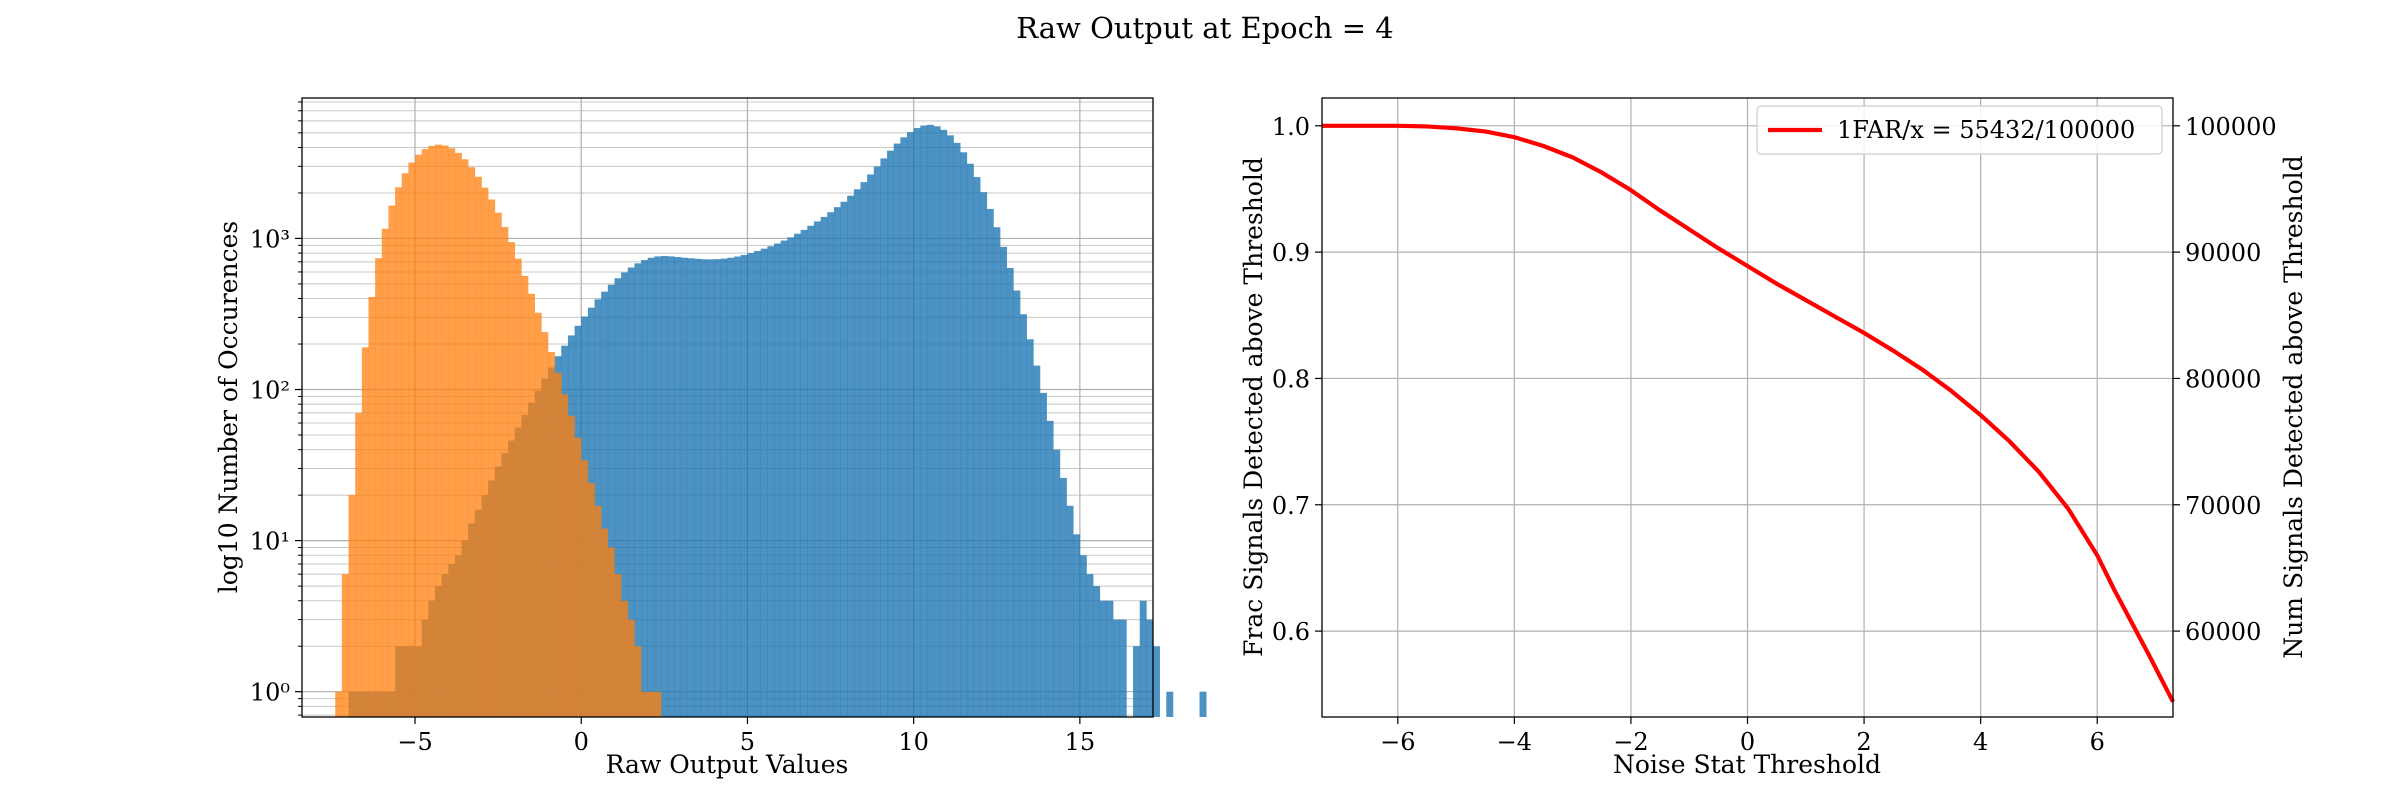  What do you see at coordinates (270, 693) in the screenshot?
I see `hist-y-tick-label: 10⁰` at bounding box center [270, 693].